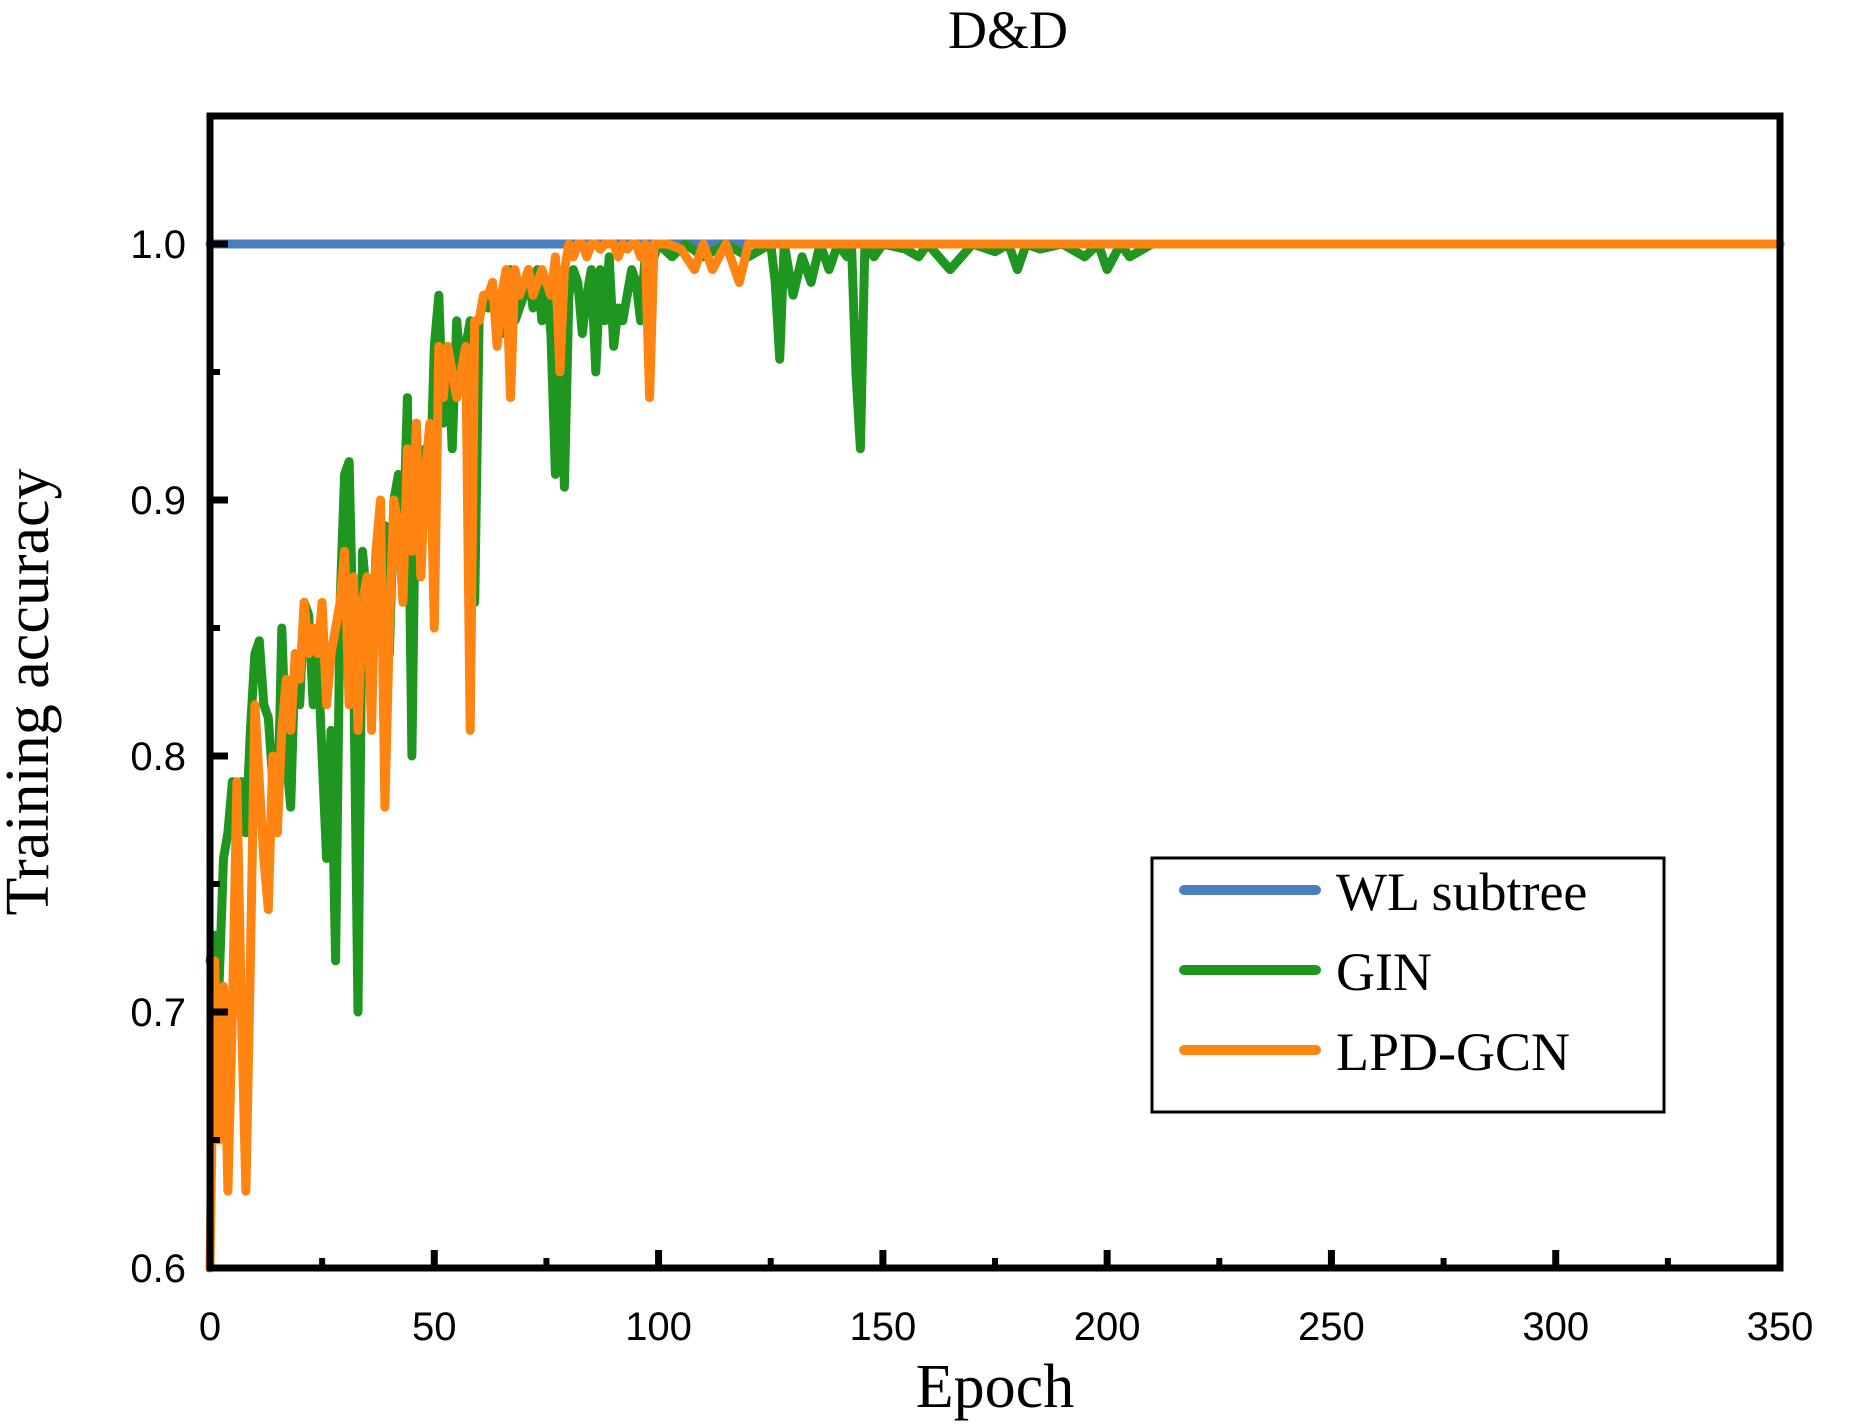 This screenshot has width=1851, height=1428. I want to click on x-tick-label: 100, so click(658, 1327).